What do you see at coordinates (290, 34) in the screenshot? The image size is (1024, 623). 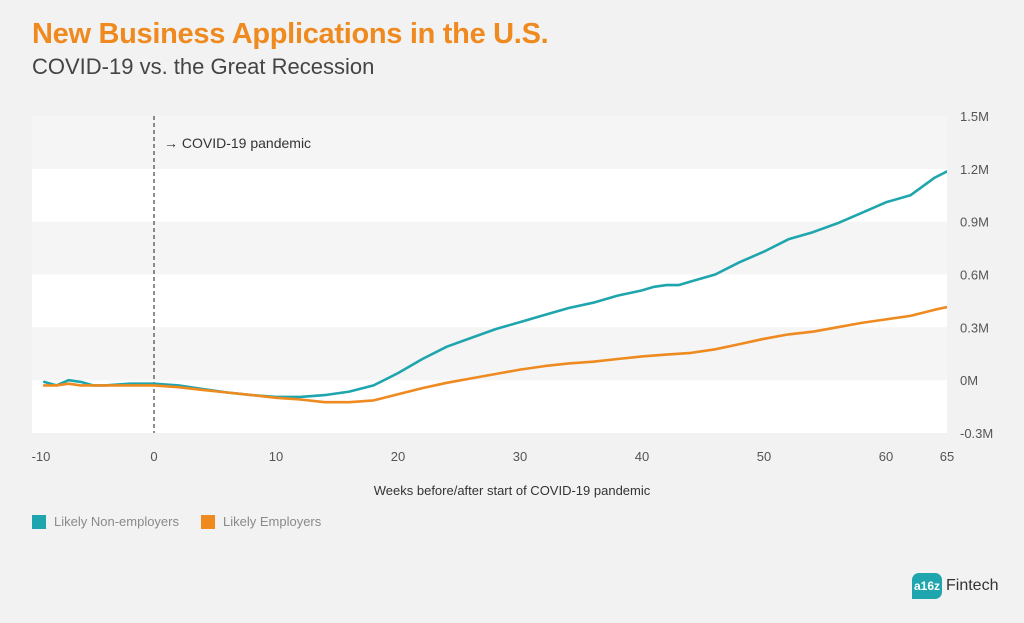 I see `chart-title: New Business Applications in the U.S.` at bounding box center [290, 34].